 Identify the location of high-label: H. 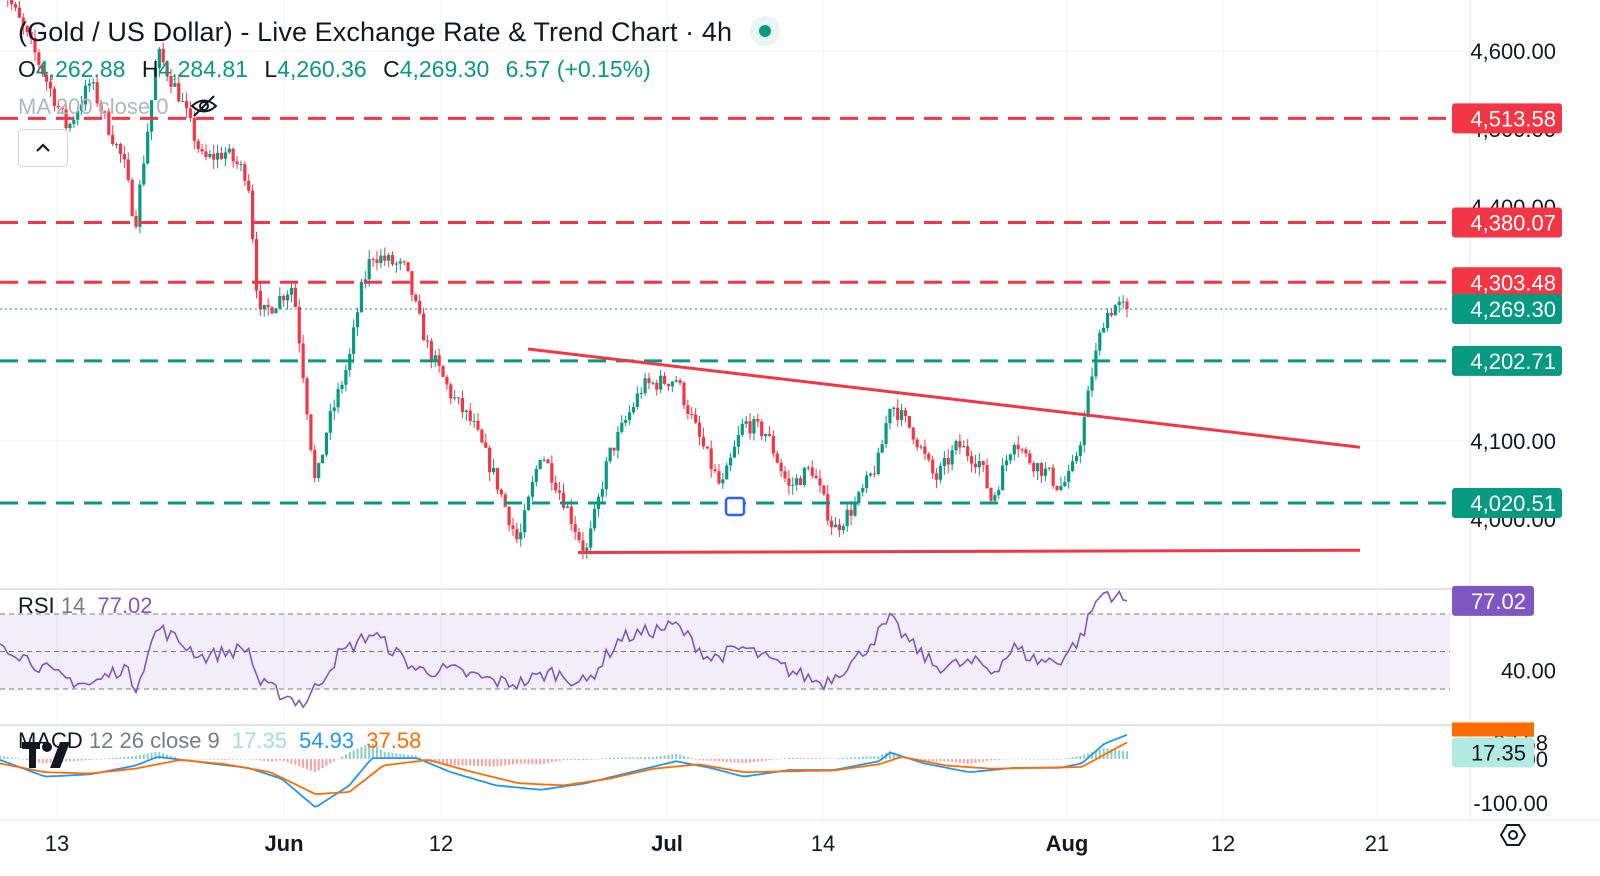
(150, 69).